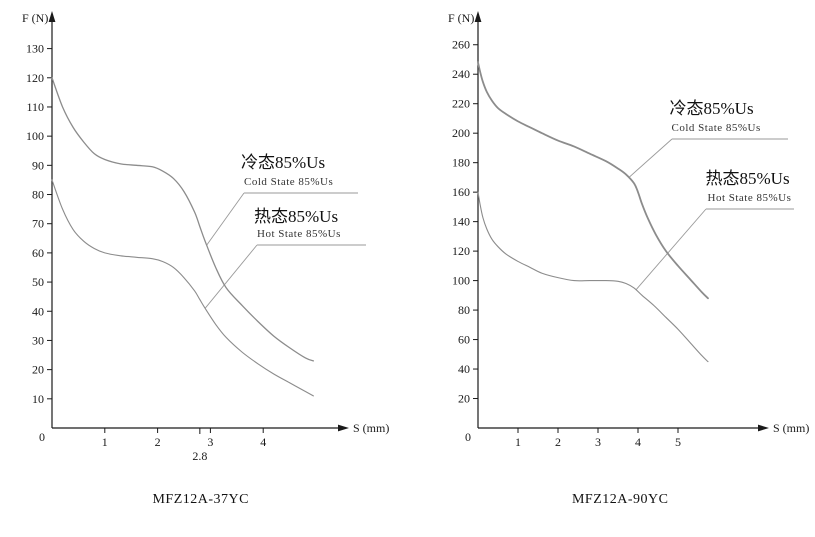 Image resolution: width=815 pixels, height=537 pixels. I want to click on svg-text: 130, so click(35, 49).